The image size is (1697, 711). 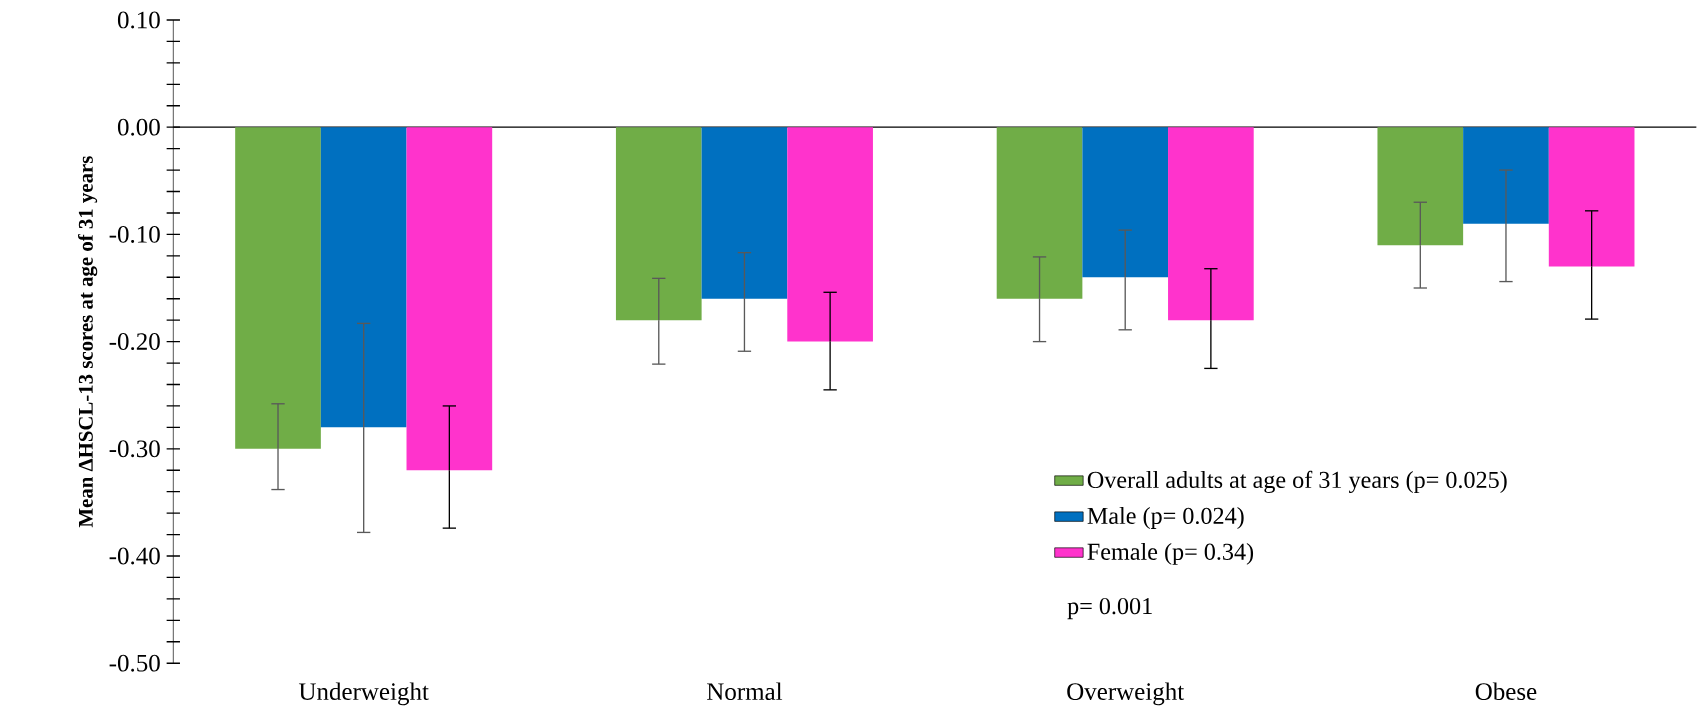 I want to click on legend-label: Female (p= 0.34), so click(x=1170, y=554).